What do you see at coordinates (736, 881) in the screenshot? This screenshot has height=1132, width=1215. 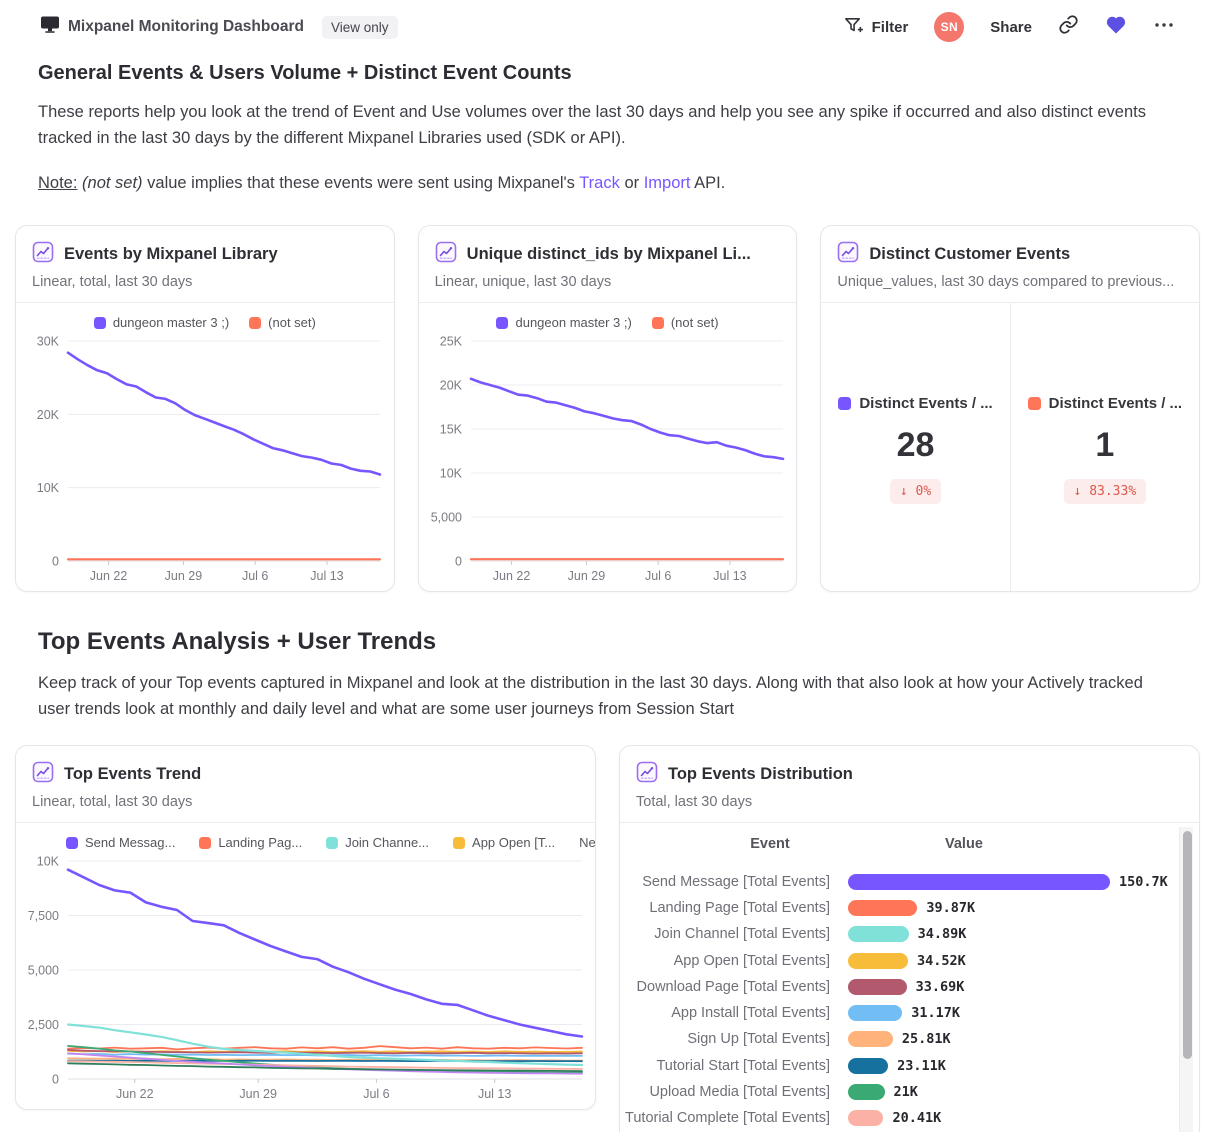 I see `event-name: Send Message [Total Events]` at bounding box center [736, 881].